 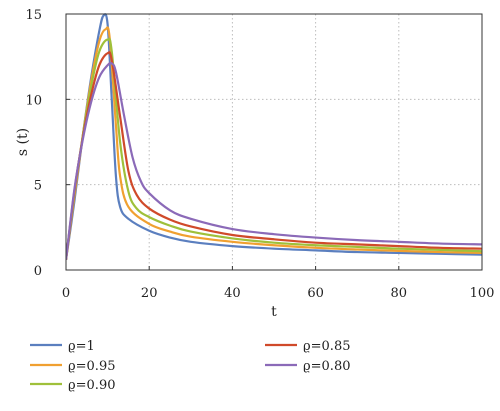 I want to click on y-tick-label: 5, so click(x=38, y=186).